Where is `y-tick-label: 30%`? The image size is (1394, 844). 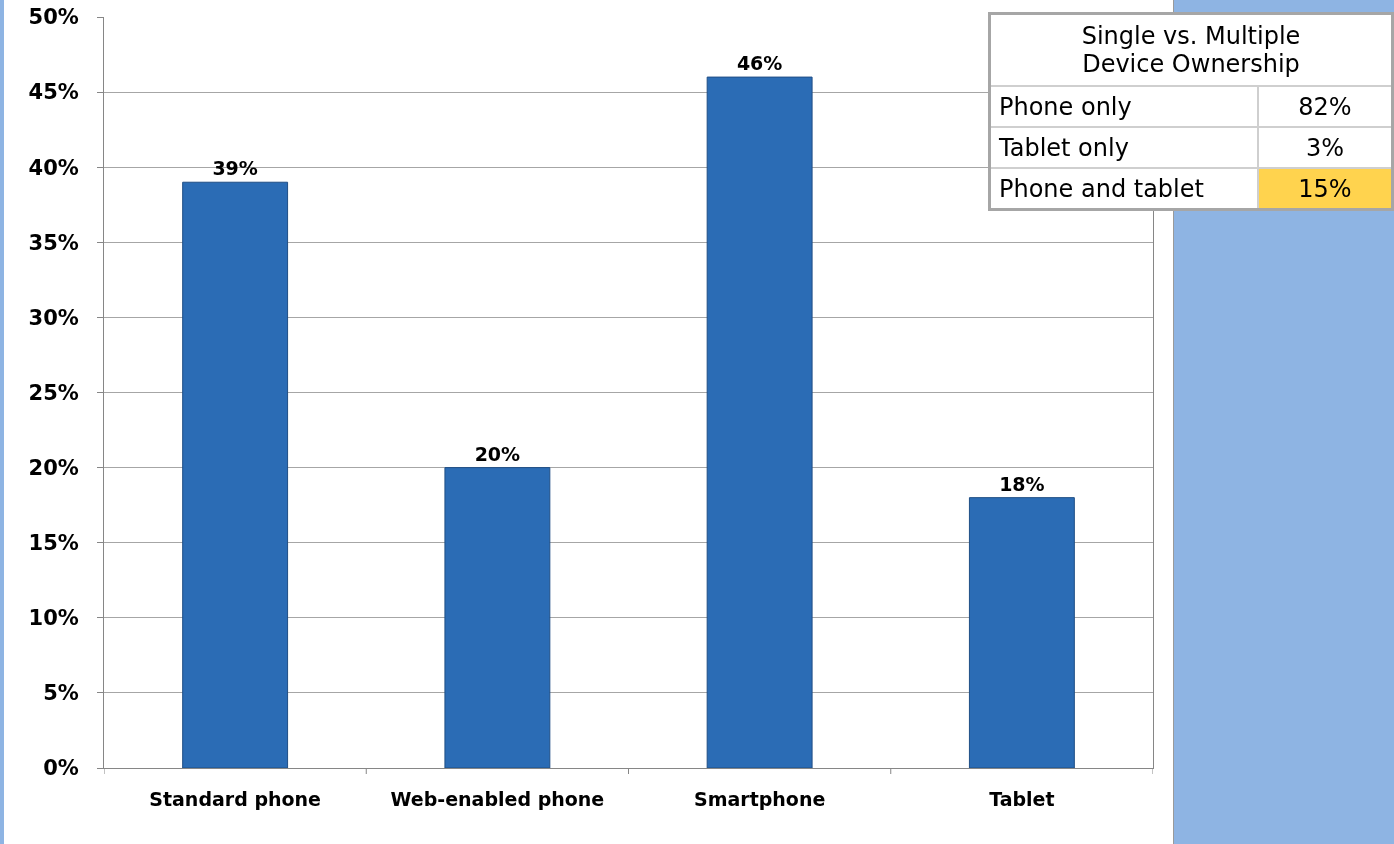
y-tick-label: 30% is located at coordinates (53, 317).